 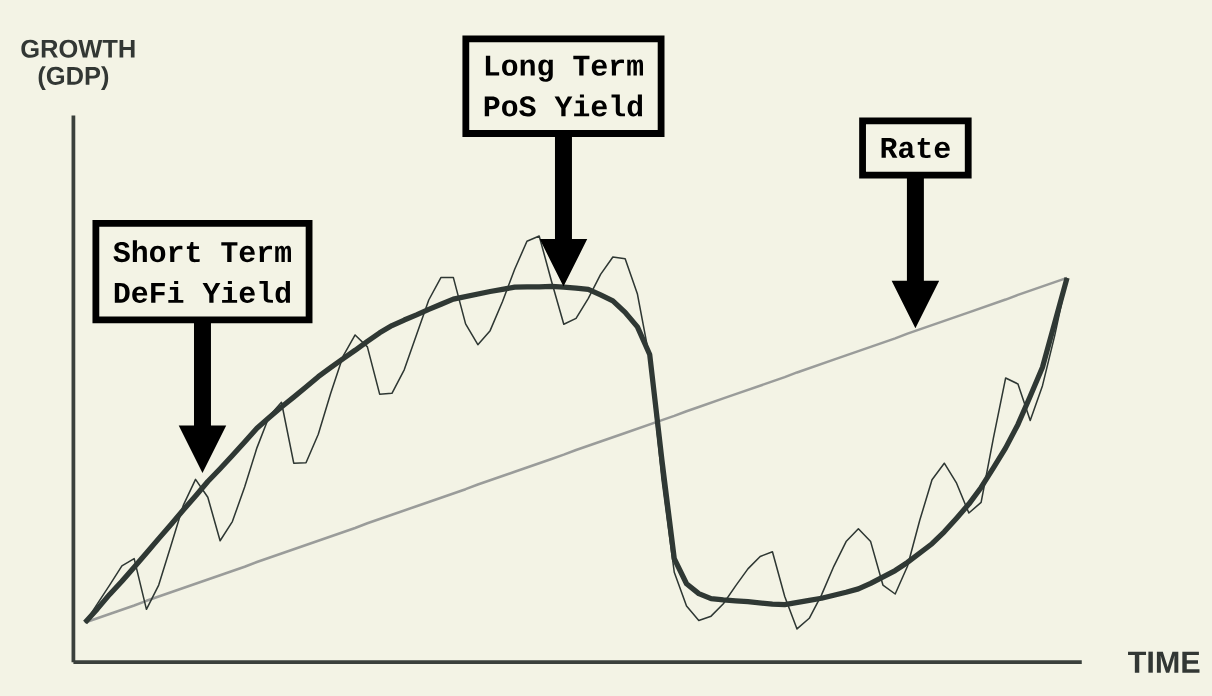 I want to click on text: GROWTH (GDP), so click(x=78, y=64).